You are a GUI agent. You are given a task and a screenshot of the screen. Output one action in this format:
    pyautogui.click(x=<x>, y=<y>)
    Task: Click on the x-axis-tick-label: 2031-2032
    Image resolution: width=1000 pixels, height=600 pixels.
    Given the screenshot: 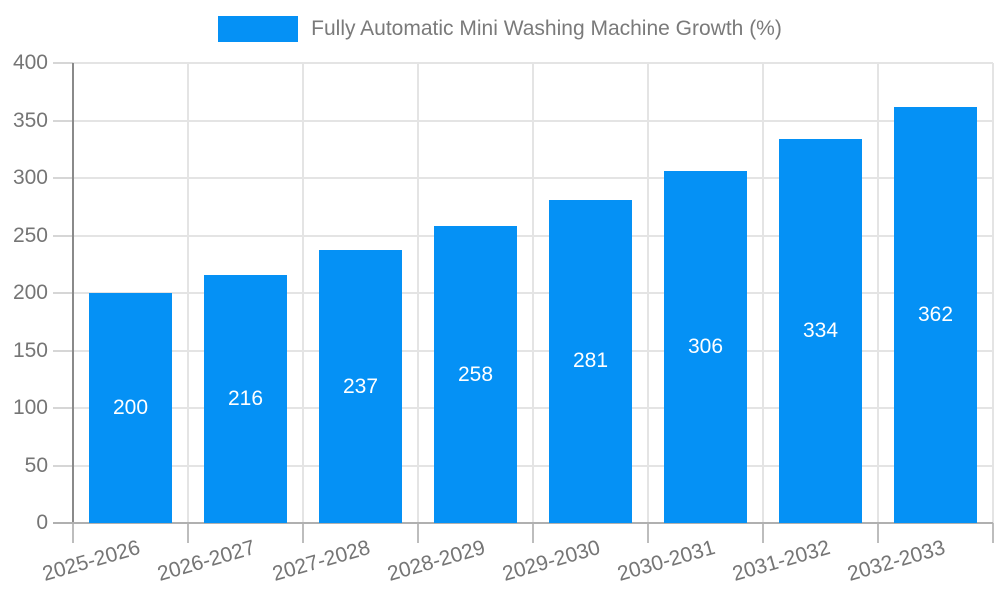 What is the action you would take?
    pyautogui.click(x=781, y=561)
    